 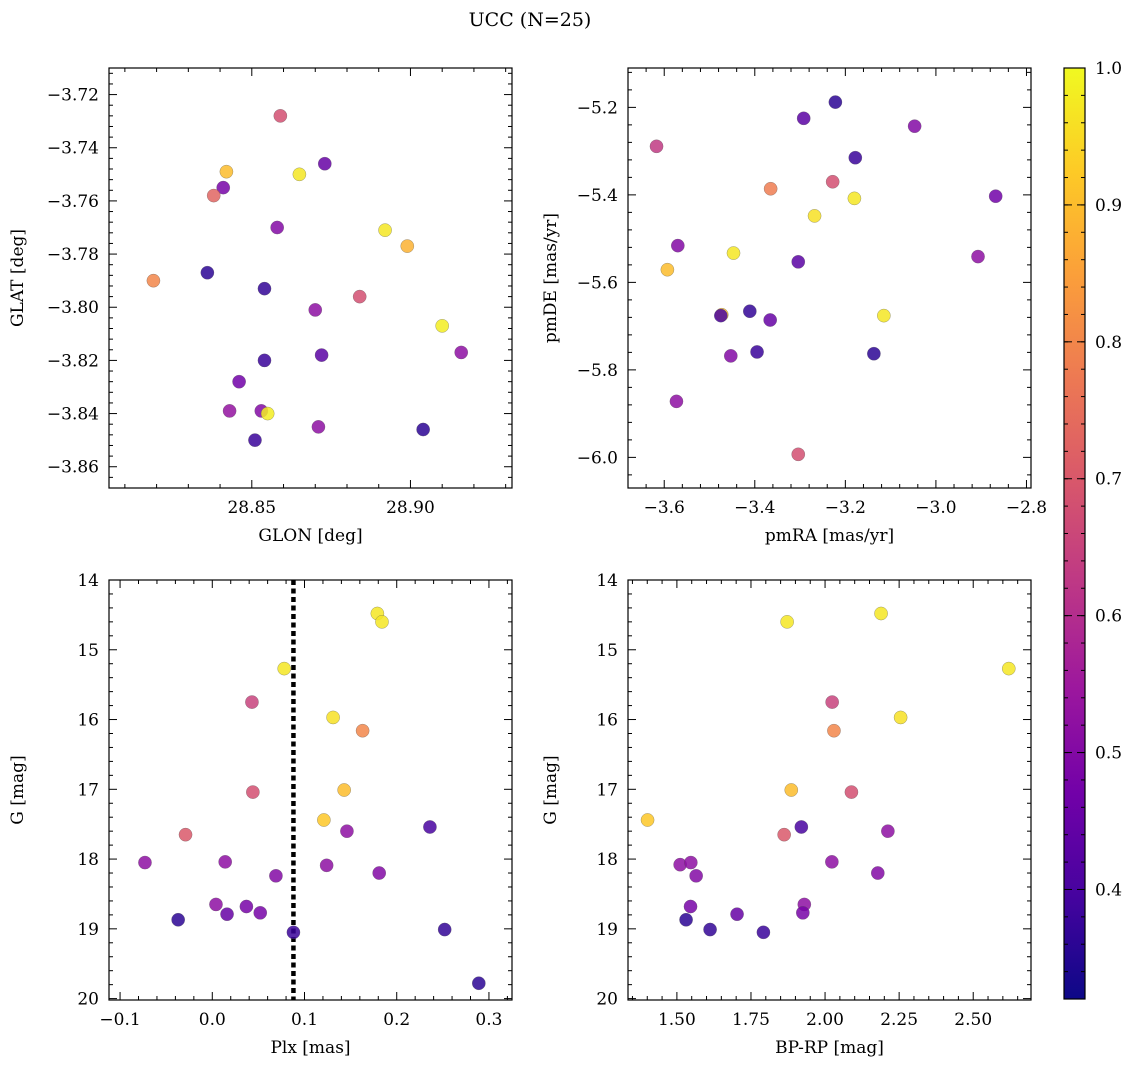 What do you see at coordinates (1108, 206) in the screenshot?
I see `colorbar-tick-label: 0.9` at bounding box center [1108, 206].